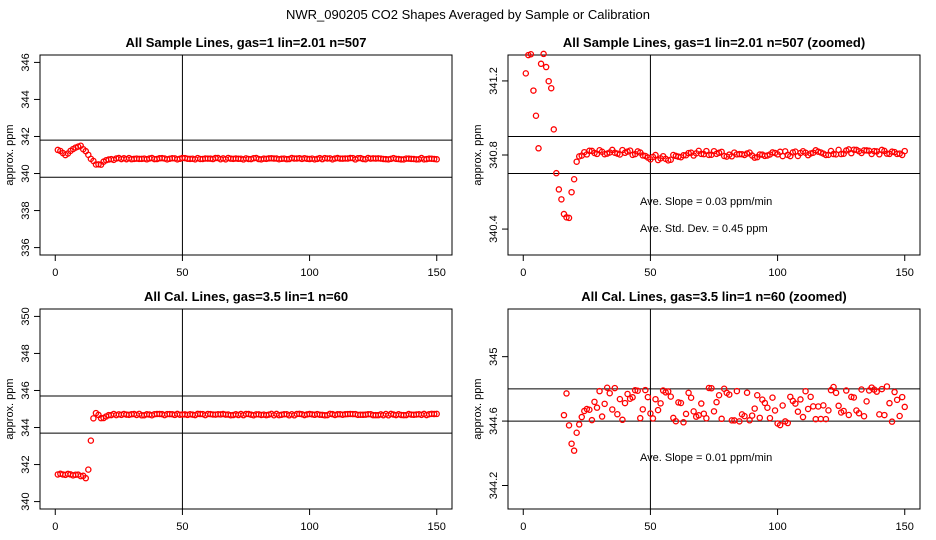 This screenshot has width=936, height=540. What do you see at coordinates (26, 316) in the screenshot?
I see `y-tick-label: 350` at bounding box center [26, 316].